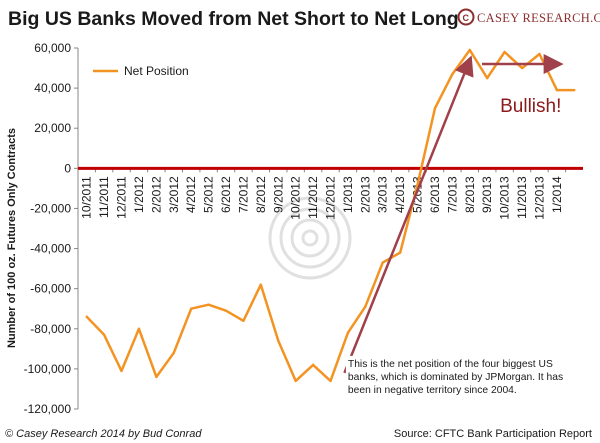  What do you see at coordinates (538, 18) in the screenshot?
I see `brand-name: CASEY RESEARCH.COM` at bounding box center [538, 18].